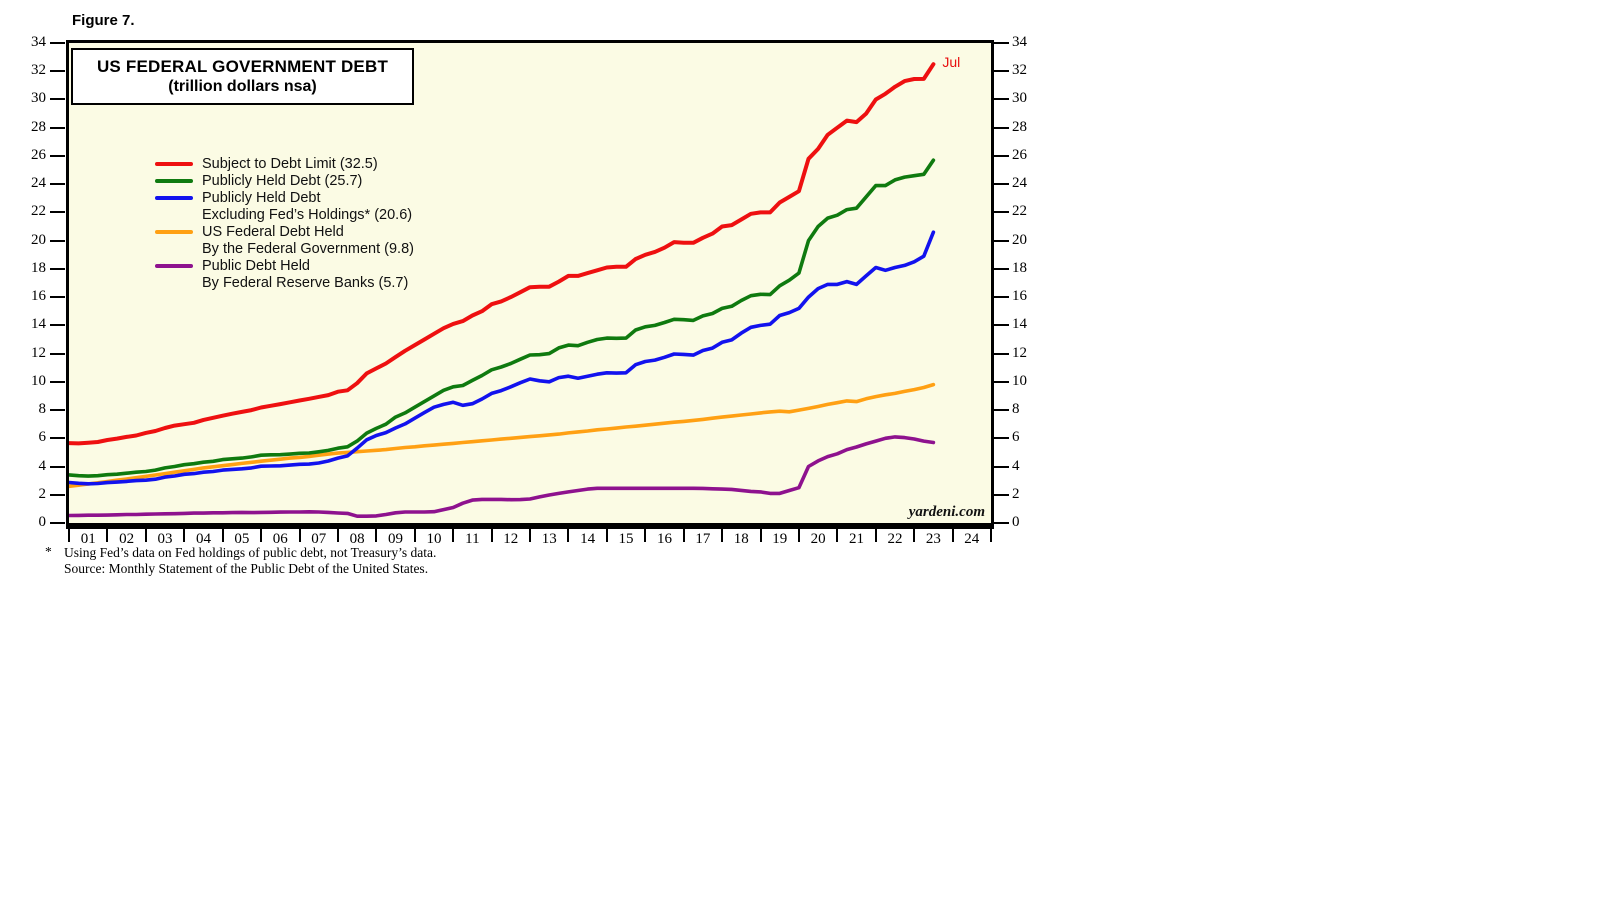 This screenshot has height=910, width=1610. What do you see at coordinates (284, 180) in the screenshot?
I see `legend-item-publicly-held-debt: Publicly Held Debt (25.7)` at bounding box center [284, 180].